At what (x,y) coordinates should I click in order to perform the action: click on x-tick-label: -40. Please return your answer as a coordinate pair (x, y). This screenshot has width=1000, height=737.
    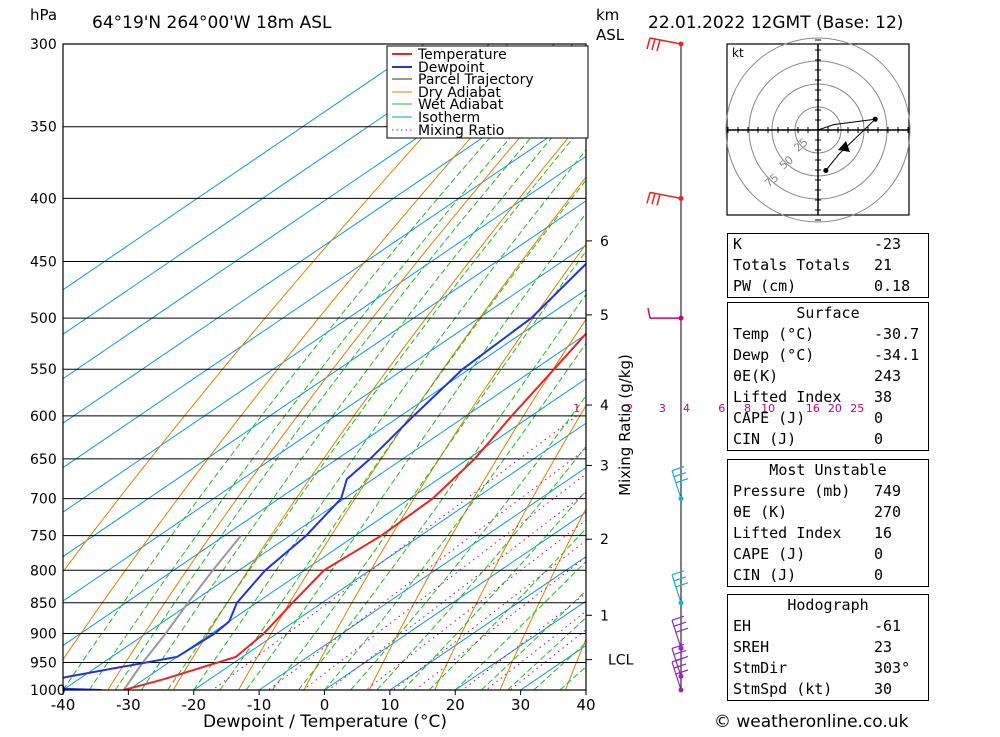
    Looking at the image, I should click on (63, 705).